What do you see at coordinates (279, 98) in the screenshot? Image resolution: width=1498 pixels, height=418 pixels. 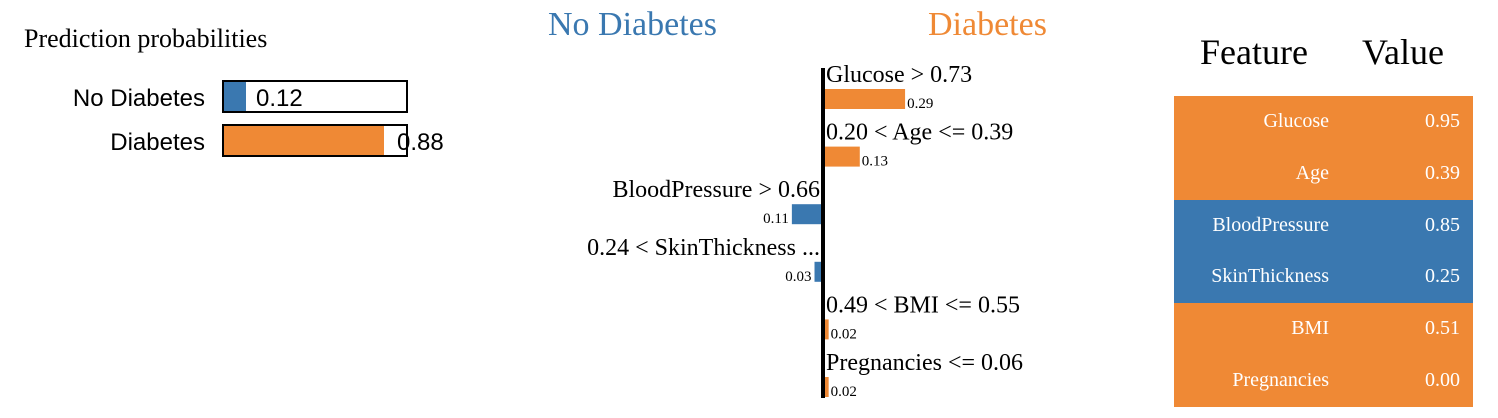 I see `prob-value-no-diabetes: 0.12` at bounding box center [279, 98].